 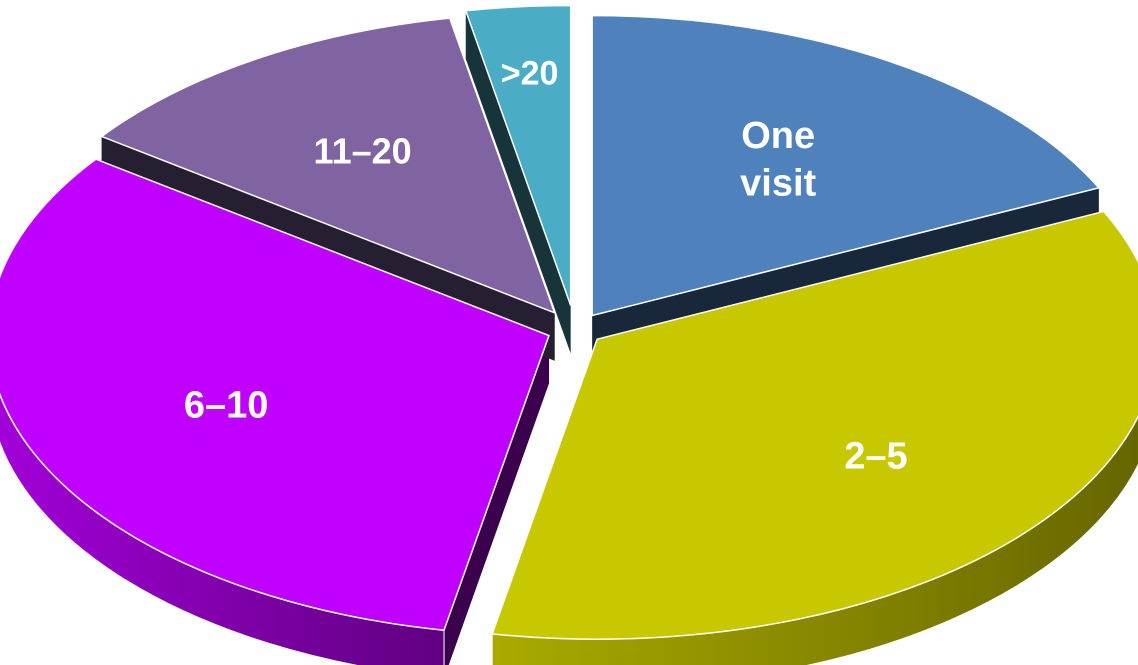 What do you see at coordinates (778, 136) in the screenshot?
I see `slice-label-one-visit-line-1: One` at bounding box center [778, 136].